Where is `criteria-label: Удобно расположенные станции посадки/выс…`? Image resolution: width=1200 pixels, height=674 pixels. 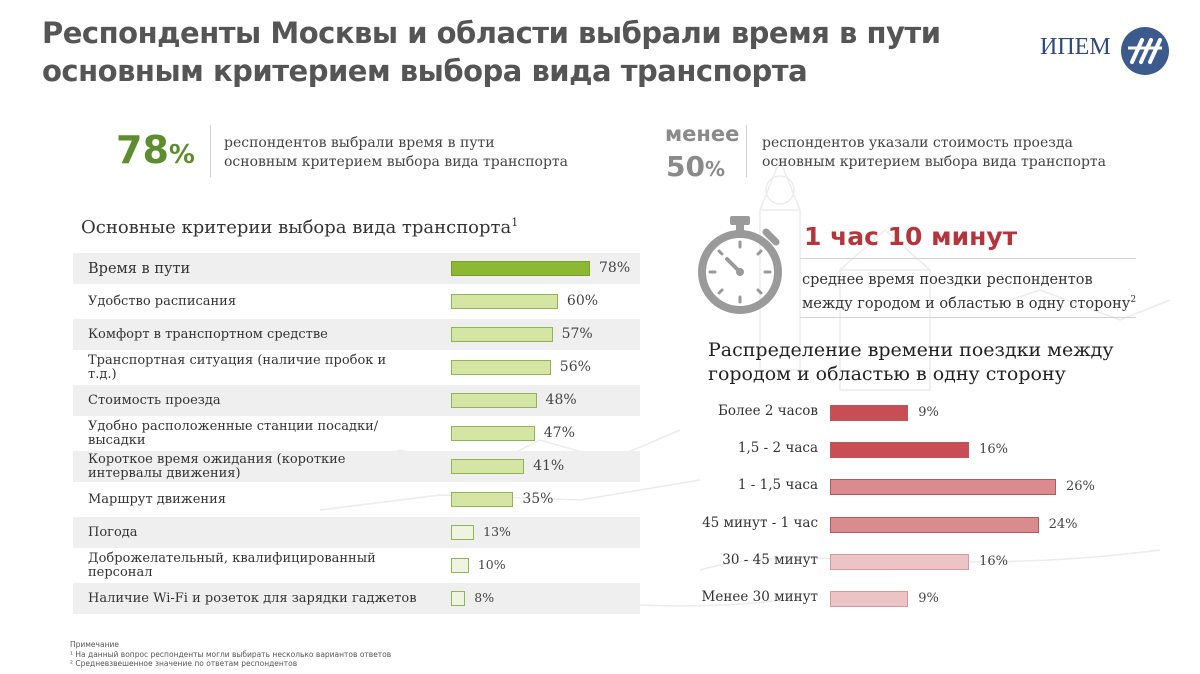
criteria-label: Удобно расположенные станции посадки/выс… is located at coordinates (233, 433).